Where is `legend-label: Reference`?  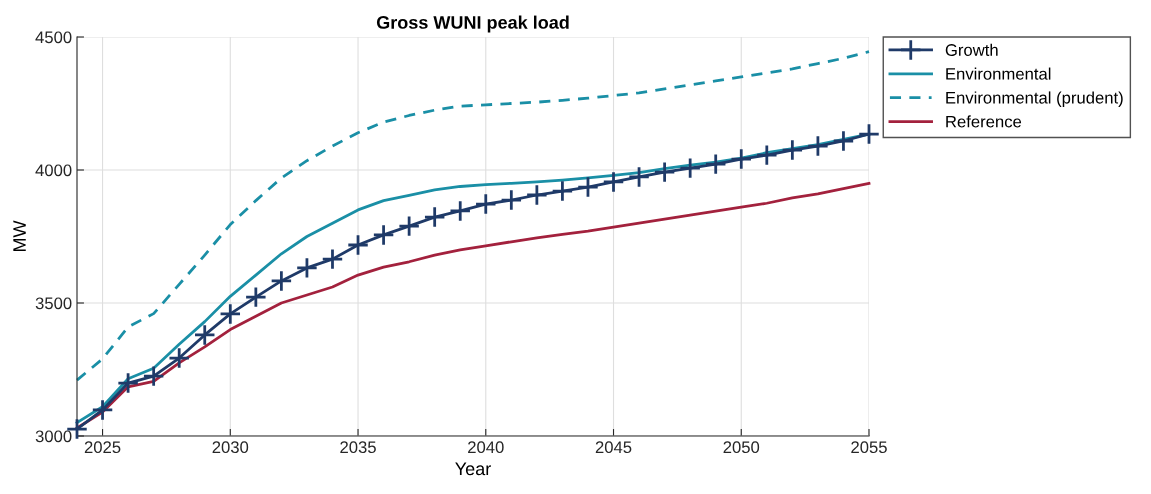 legend-label: Reference is located at coordinates (984, 121).